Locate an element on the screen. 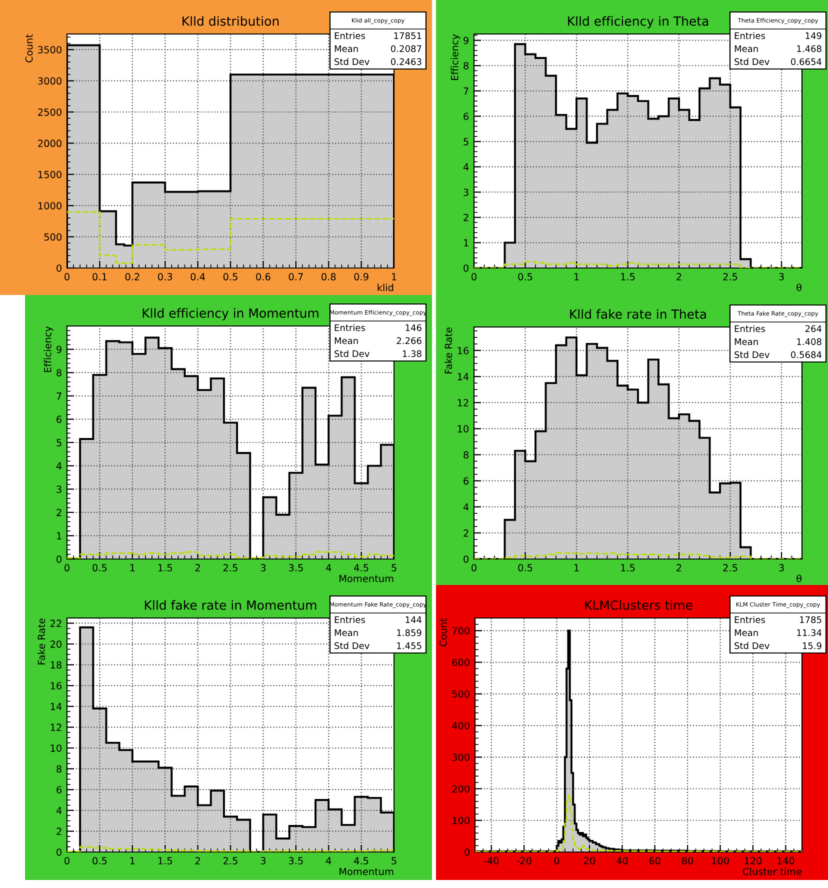 Image resolution: width=828 pixels, height=888 pixels. x-tick-label: 0.6 is located at coordinates (263, 276).